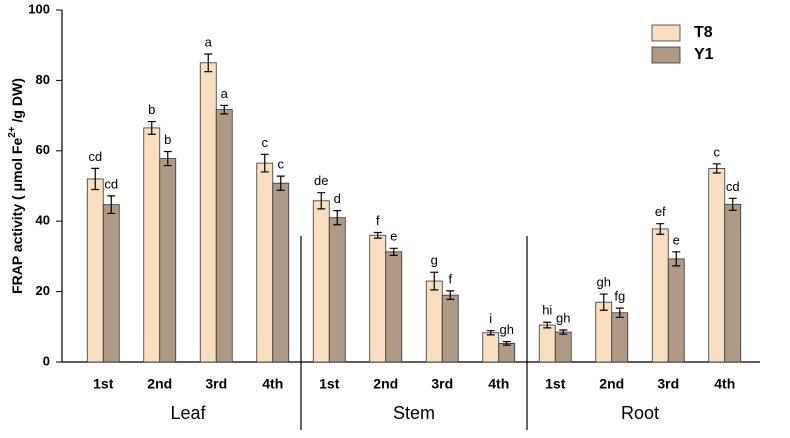  I want to click on significance-letter: g, so click(434, 260).